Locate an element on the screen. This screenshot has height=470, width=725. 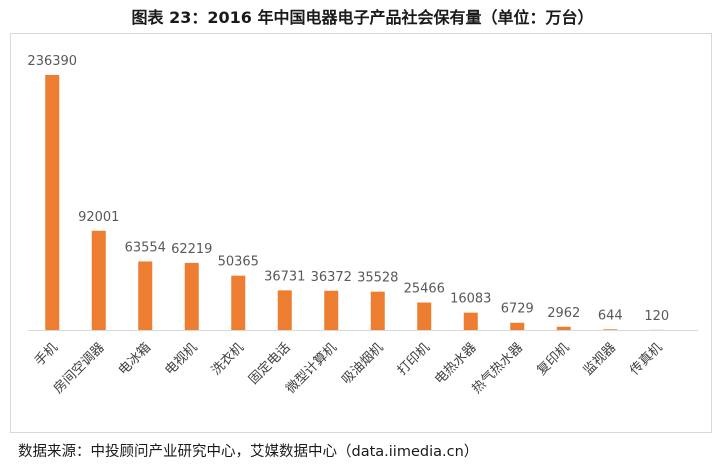
x-tick-label: 监视器 is located at coordinates (600, 359).